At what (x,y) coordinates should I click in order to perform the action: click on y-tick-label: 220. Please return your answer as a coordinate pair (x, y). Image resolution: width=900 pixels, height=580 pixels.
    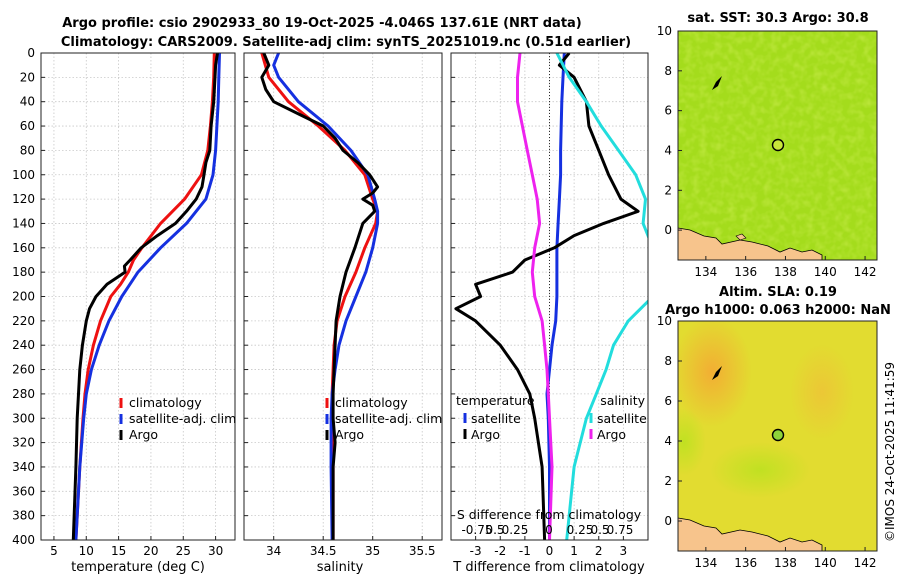
    Looking at the image, I should click on (23, 321).